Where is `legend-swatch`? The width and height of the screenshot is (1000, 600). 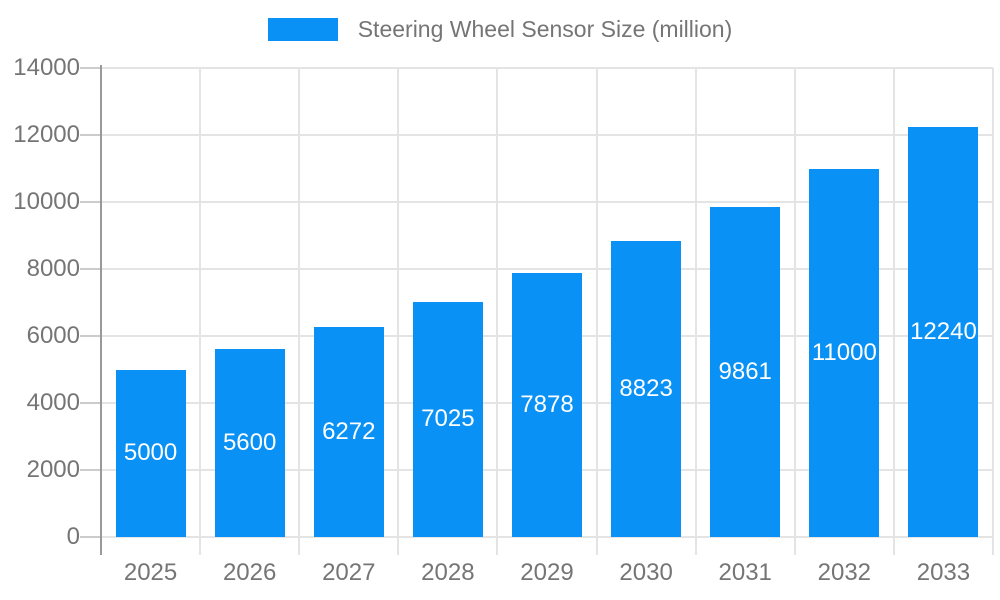
legend-swatch is located at coordinates (302, 29).